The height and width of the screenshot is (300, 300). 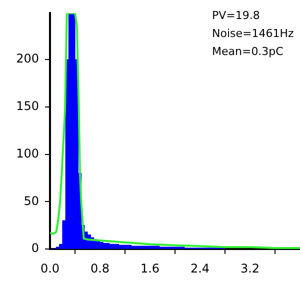 I want to click on x-tick-label: 3.2, so click(x=250, y=268).